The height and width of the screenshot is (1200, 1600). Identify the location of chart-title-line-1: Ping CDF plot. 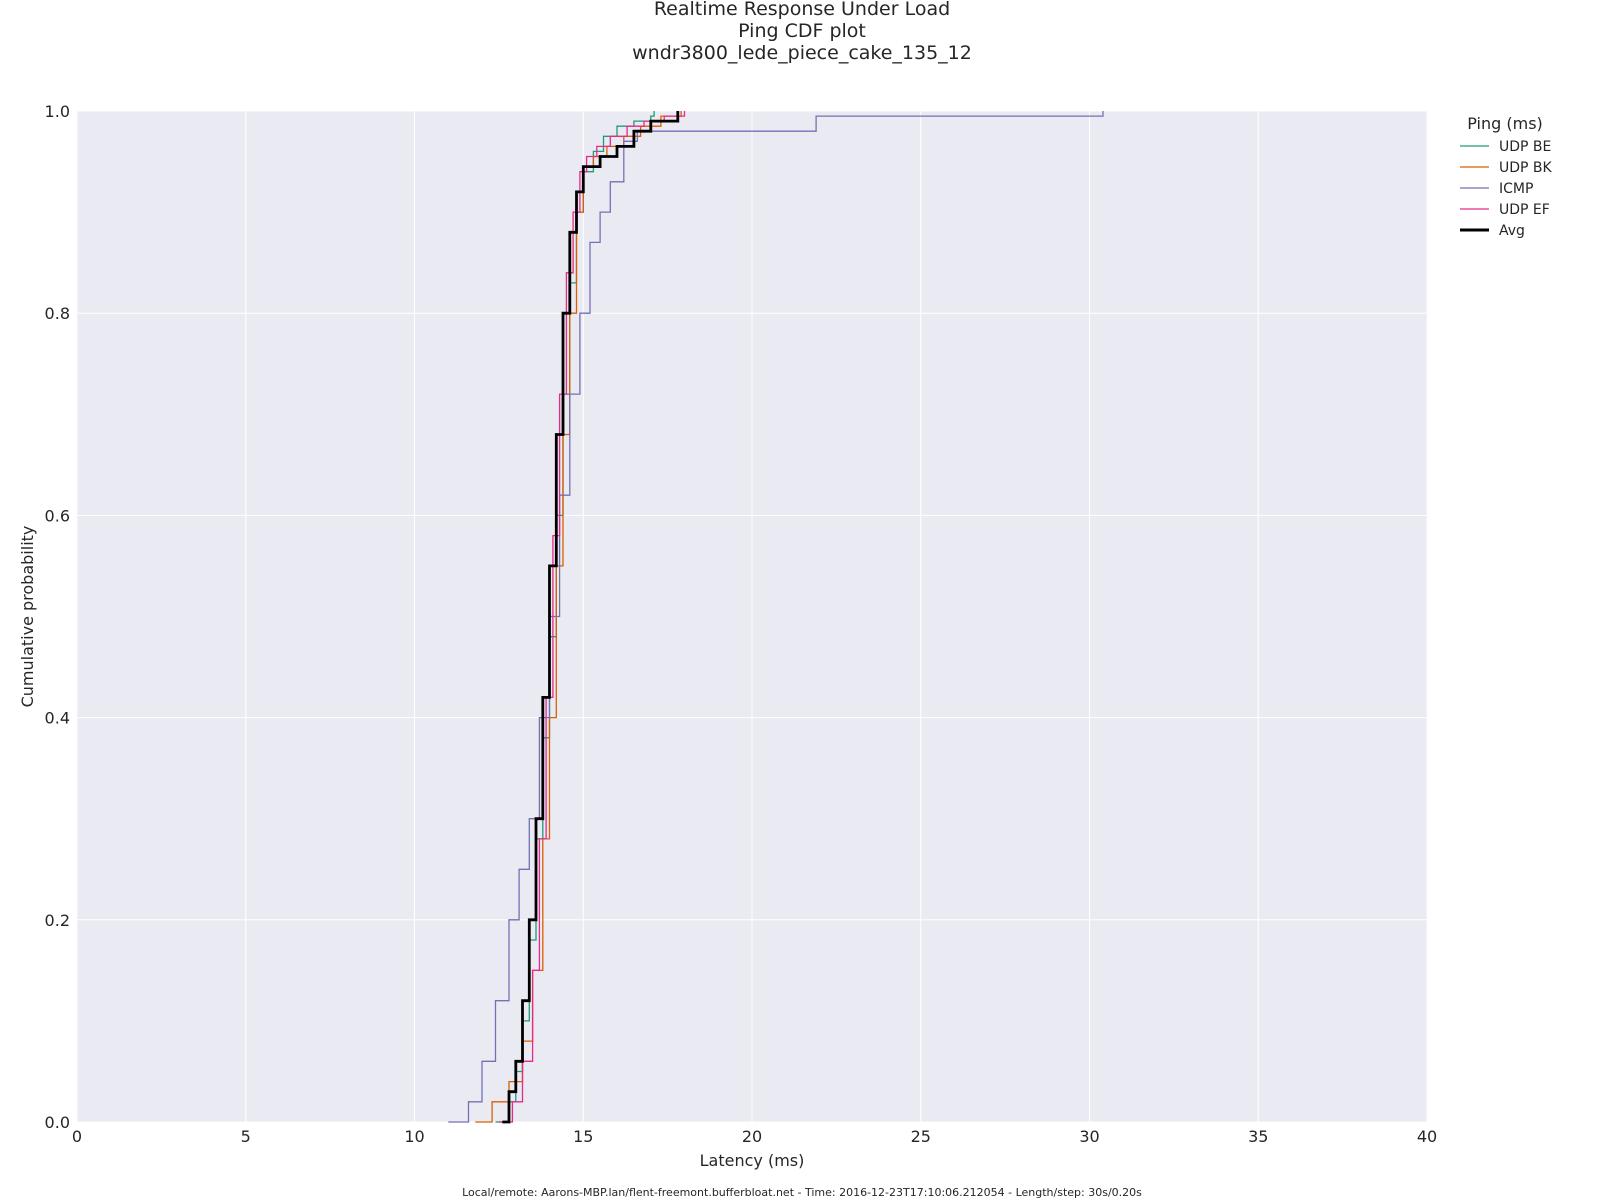
(802, 31).